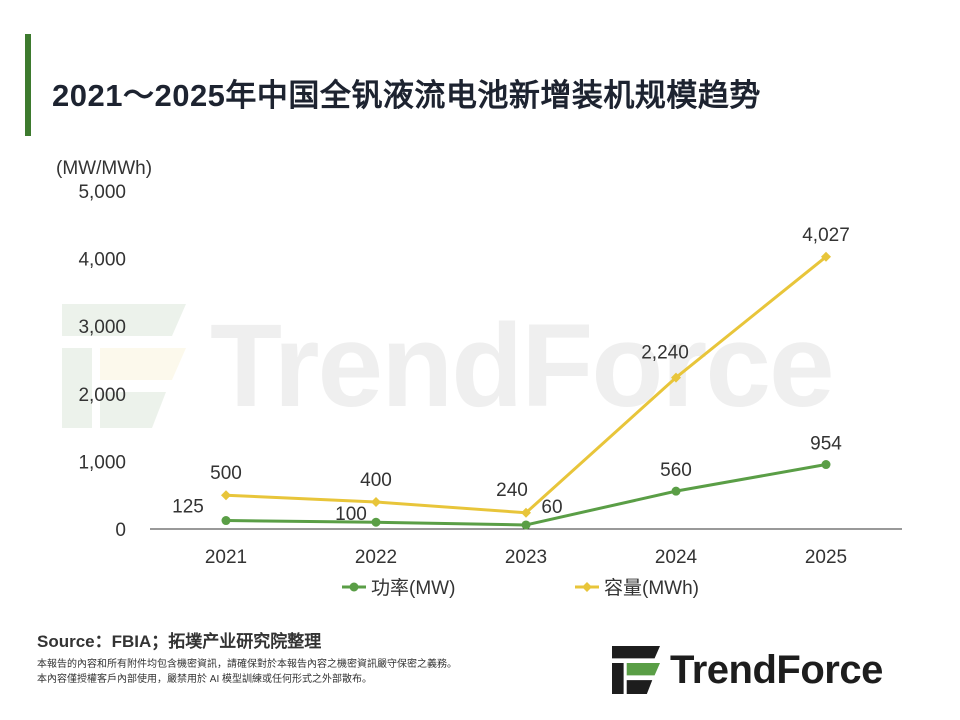 The width and height of the screenshot is (960, 720). I want to click on y-axis-unit-label: (MW/MWh), so click(104, 168).